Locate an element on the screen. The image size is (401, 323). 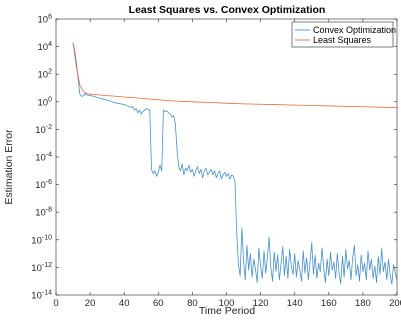
x-tick-label: 180 is located at coordinates (363, 303).